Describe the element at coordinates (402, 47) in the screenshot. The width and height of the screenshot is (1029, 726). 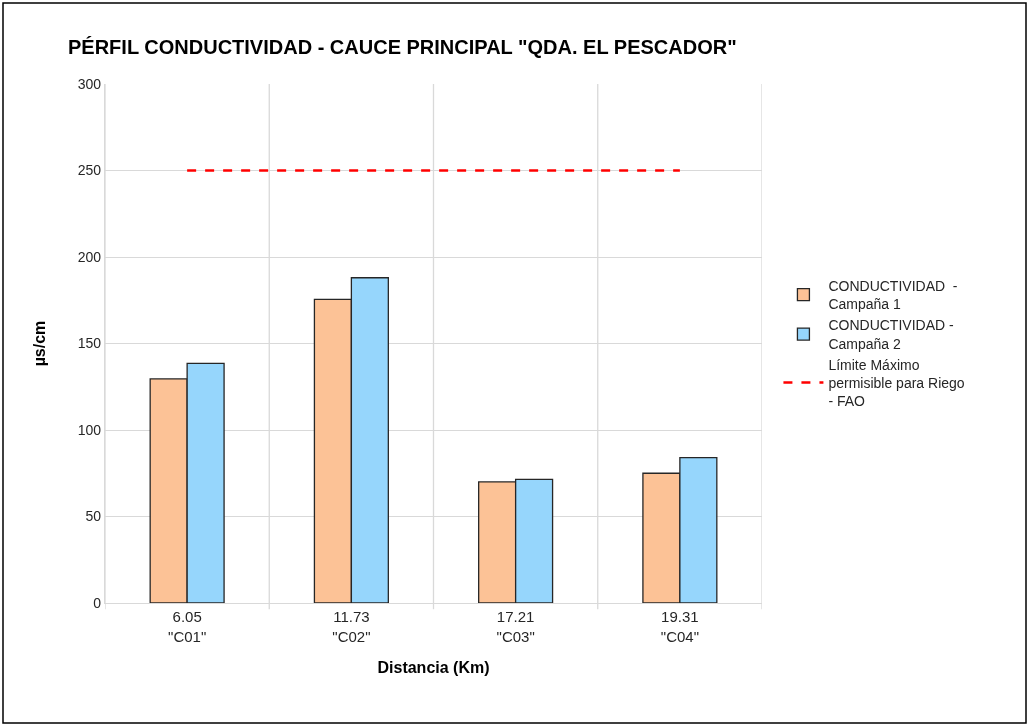
I see `chart-title: PÉRFIL CONDUCTIVIDAD - CAUCE PRINCIPAL "QDA. EL PESCADOR"` at that location.